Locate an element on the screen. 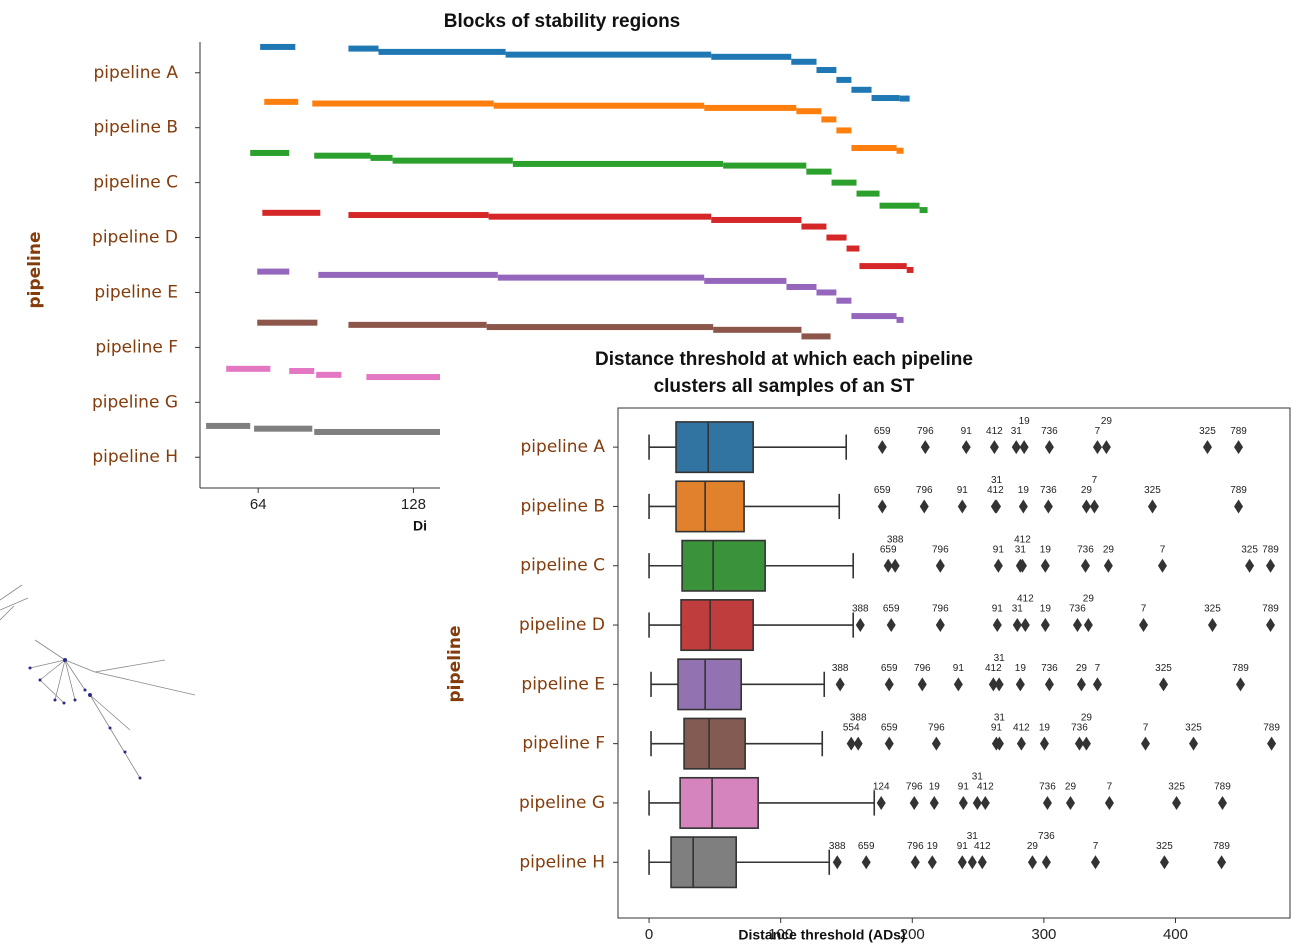  x-tick-label: 300 is located at coordinates (1043, 934).